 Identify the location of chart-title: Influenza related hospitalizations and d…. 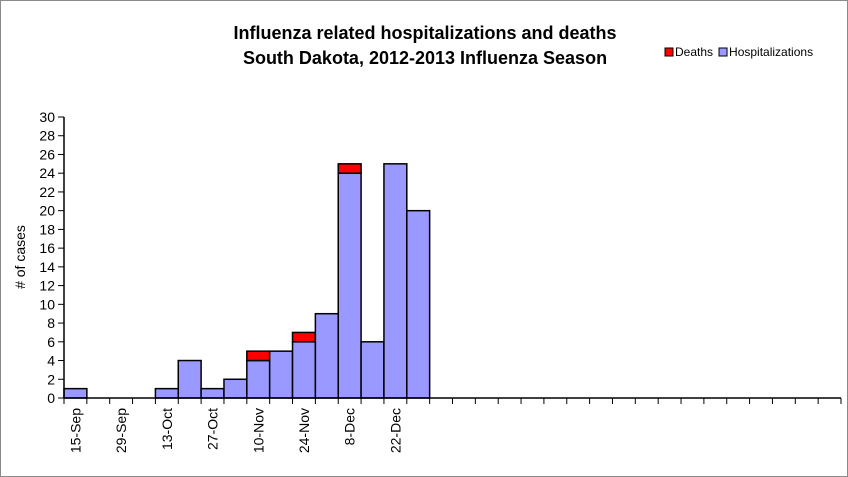
(424, 33).